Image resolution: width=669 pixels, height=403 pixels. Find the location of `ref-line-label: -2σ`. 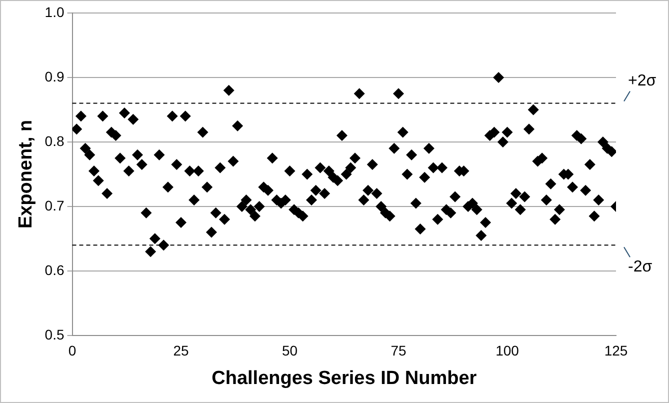

ref-line-label: -2σ is located at coordinates (640, 267).